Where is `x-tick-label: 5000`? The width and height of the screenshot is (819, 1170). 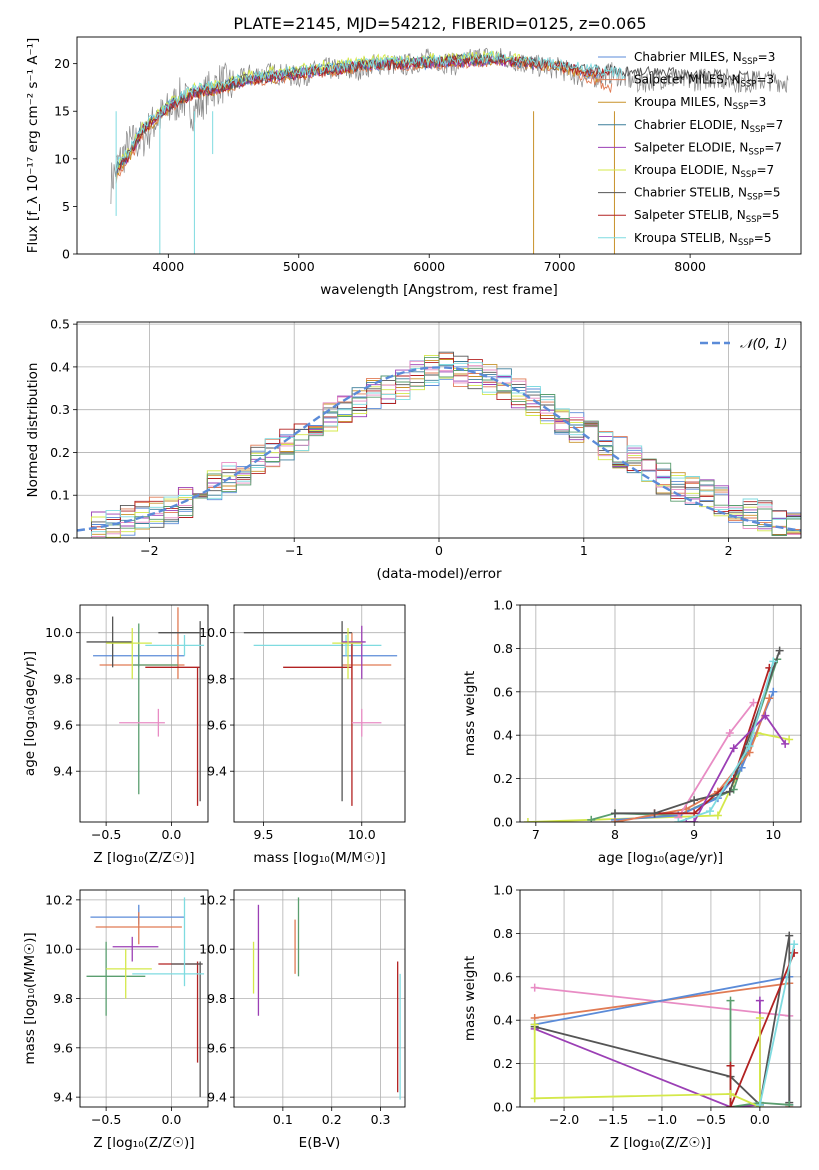 x-tick-label: 5000 is located at coordinates (299, 266).